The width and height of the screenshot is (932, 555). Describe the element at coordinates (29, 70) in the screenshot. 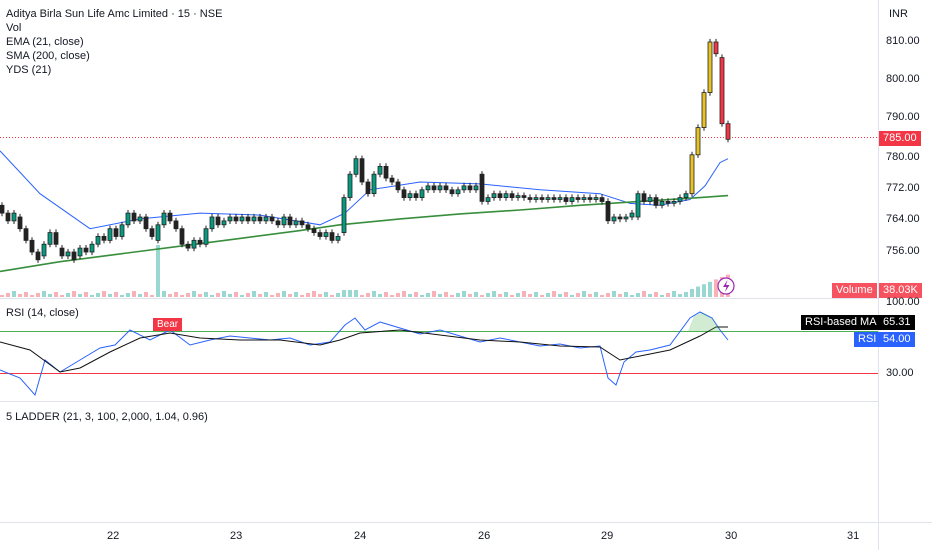

I see `indicator-yds: YDS (21)` at that location.